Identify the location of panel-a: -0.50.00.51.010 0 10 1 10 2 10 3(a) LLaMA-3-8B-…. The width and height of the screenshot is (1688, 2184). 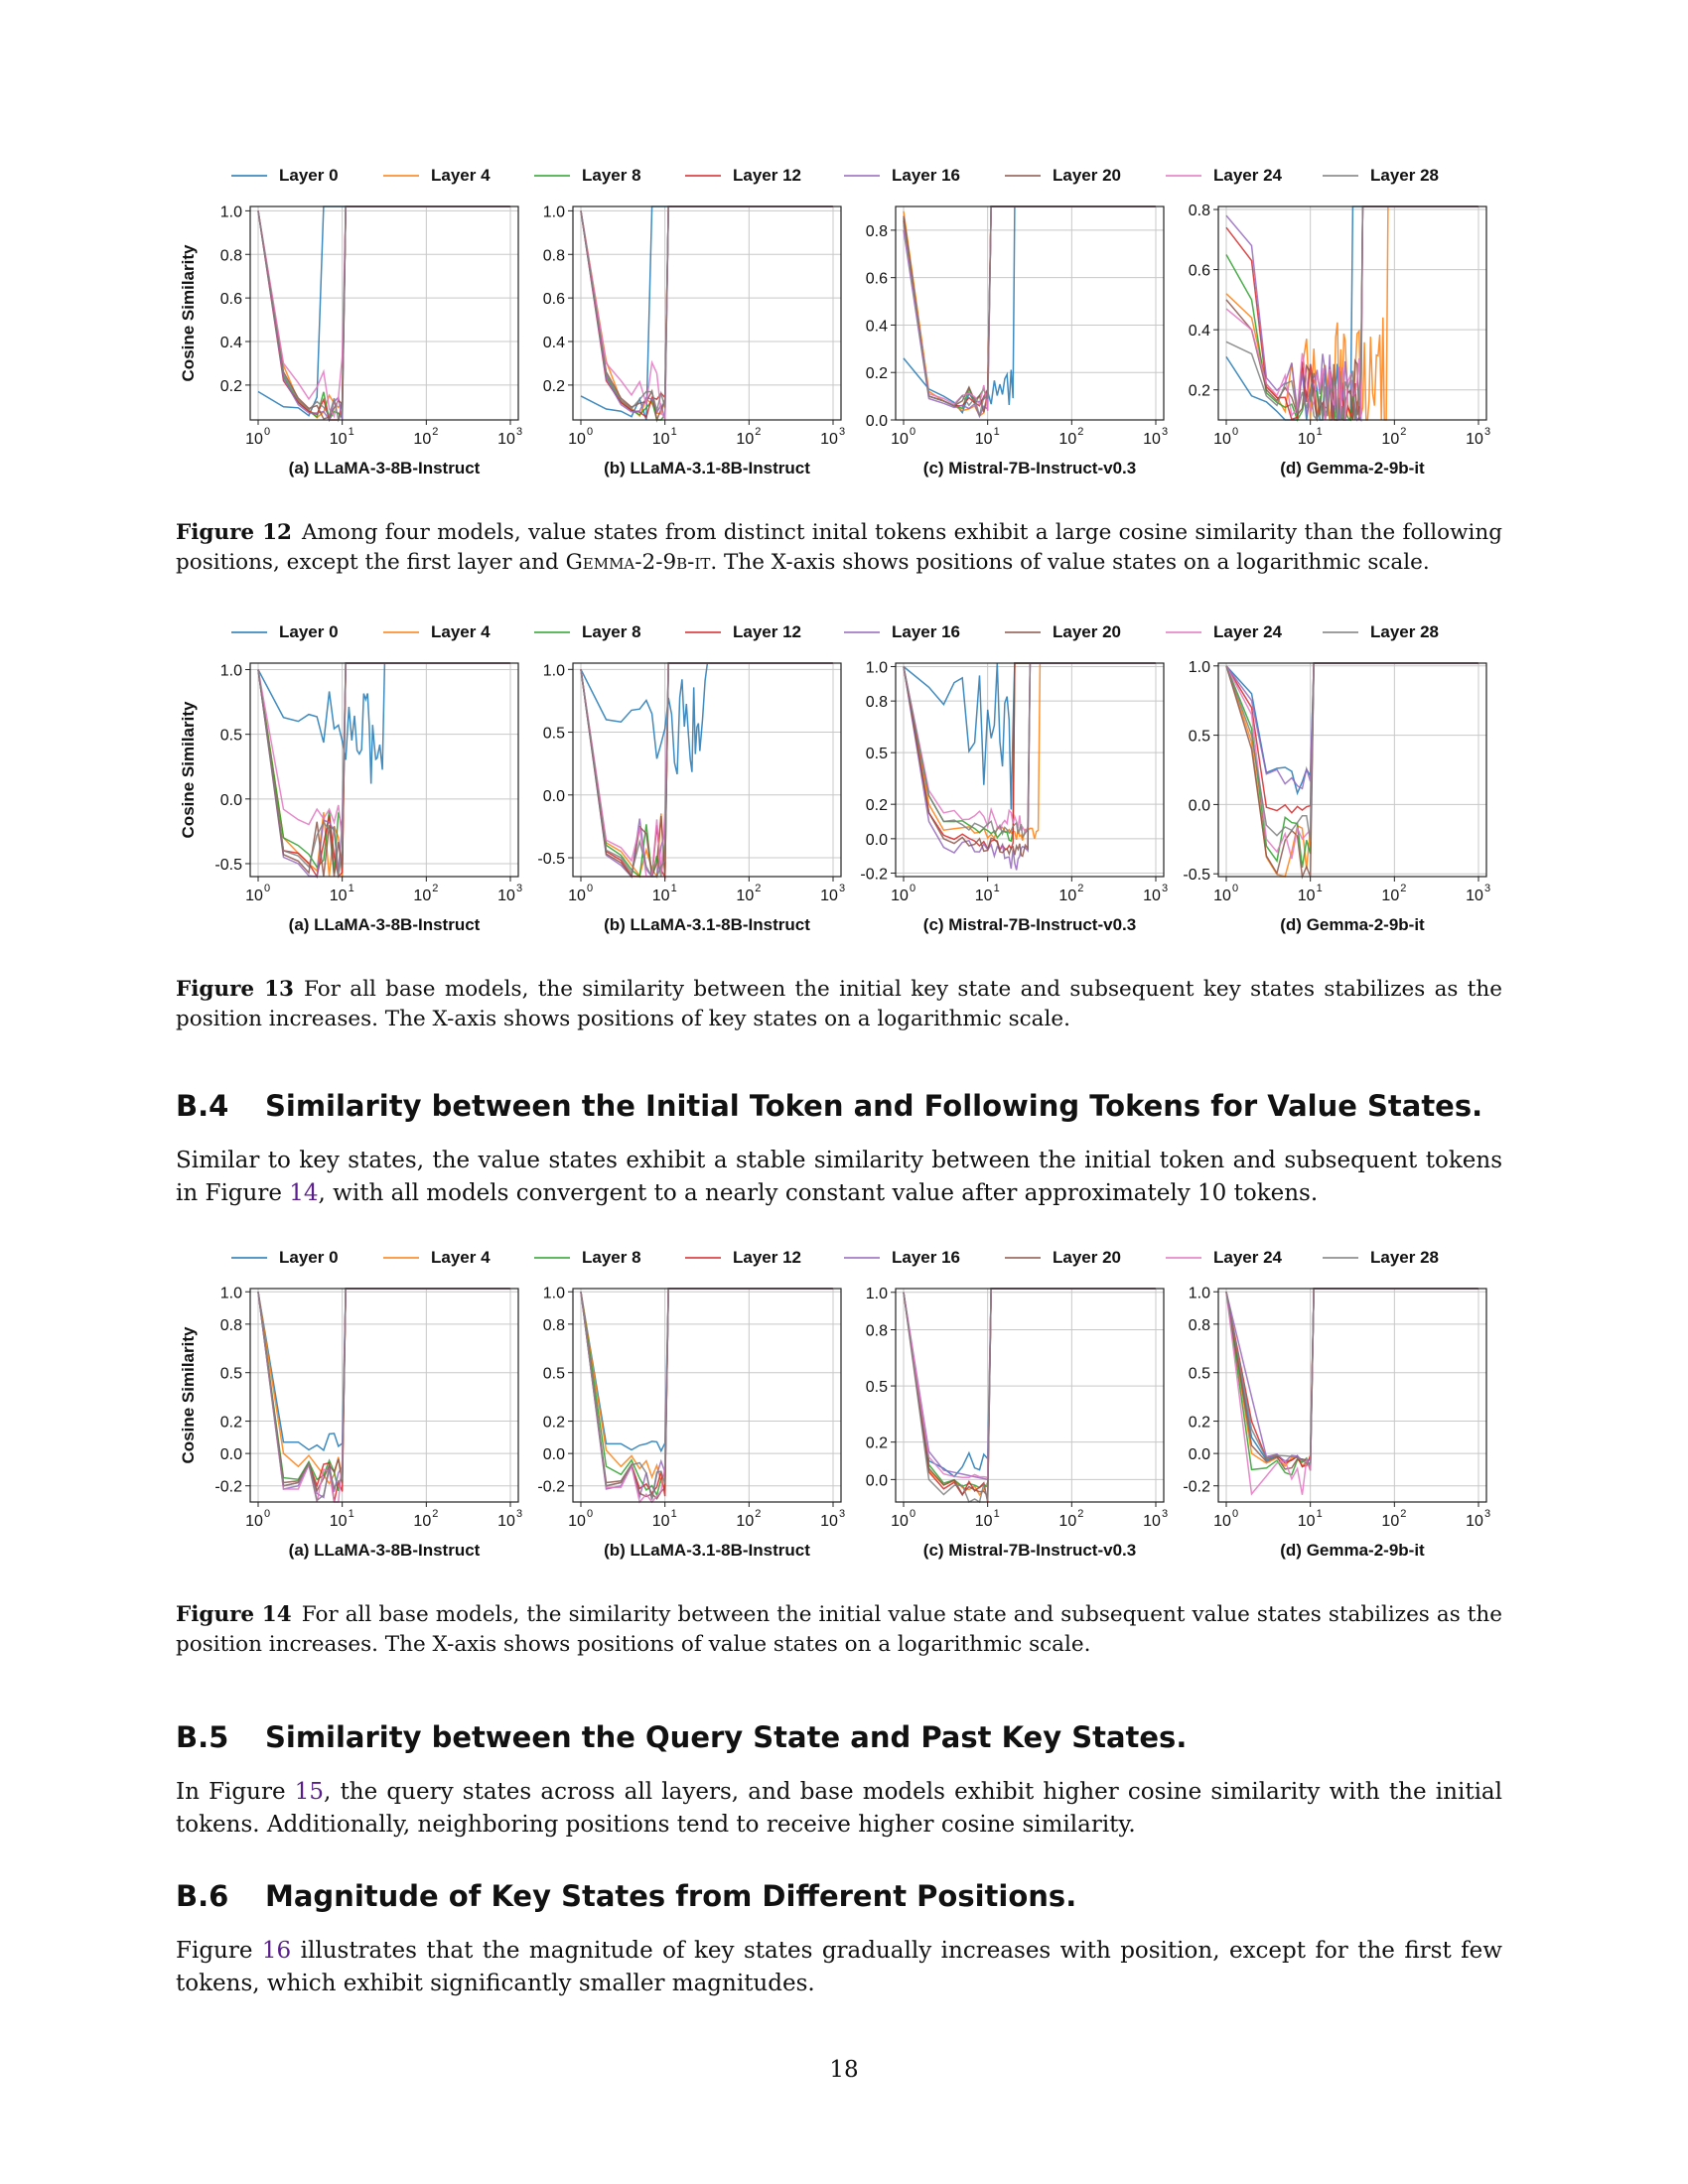
(368, 798).